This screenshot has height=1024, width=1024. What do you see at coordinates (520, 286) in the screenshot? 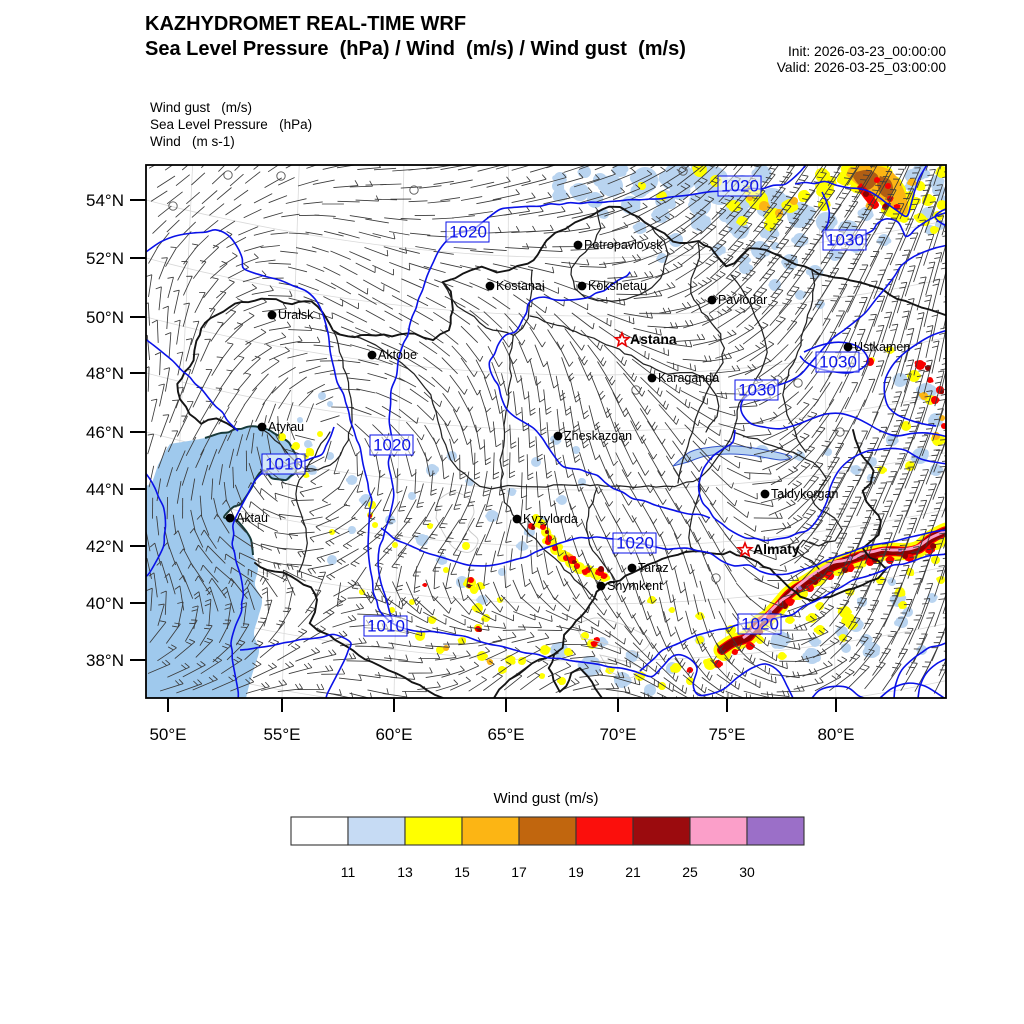
I see `svg-text: Kostanai` at bounding box center [520, 286].